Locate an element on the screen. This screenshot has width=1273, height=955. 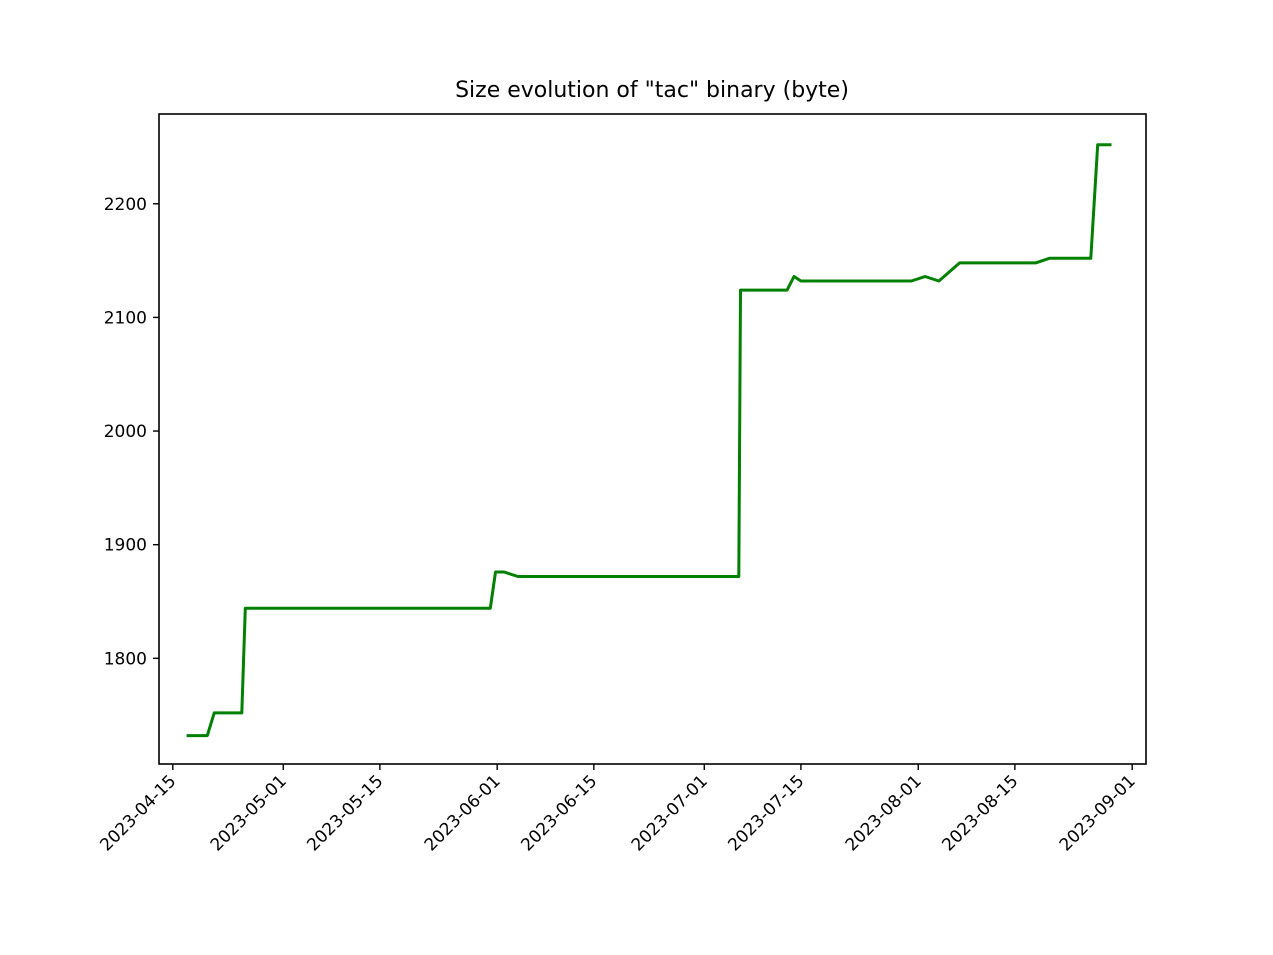
x-tick-label: 2023-06-01 is located at coordinates (463, 813).